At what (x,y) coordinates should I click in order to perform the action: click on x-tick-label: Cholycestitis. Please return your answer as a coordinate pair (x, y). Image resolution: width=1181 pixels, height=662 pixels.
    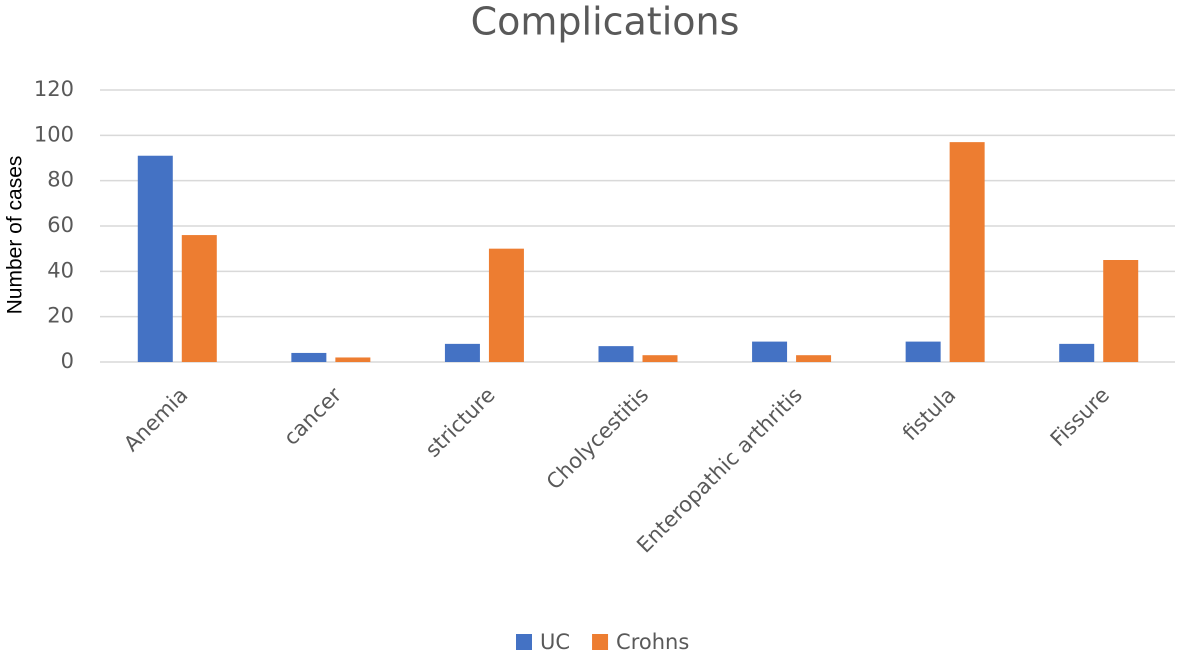
    Looking at the image, I should click on (597, 438).